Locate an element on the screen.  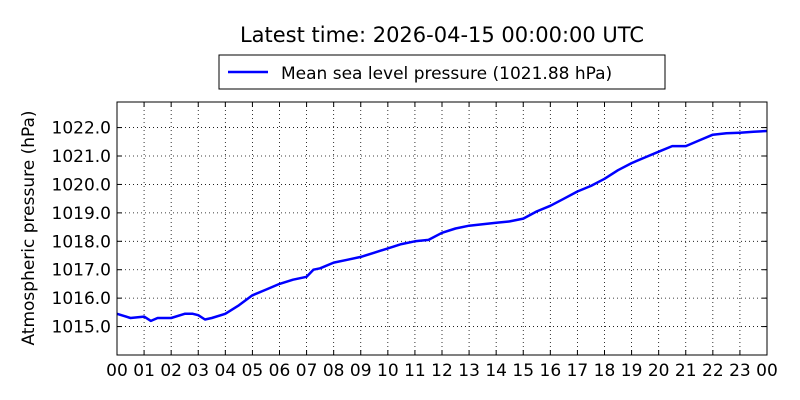
x-tick-label: 05 is located at coordinates (253, 371).